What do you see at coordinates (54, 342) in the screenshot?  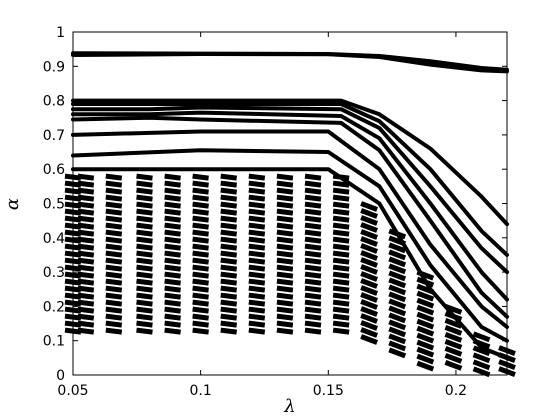 I see `y-tick-label: 0.1` at bounding box center [54, 342].